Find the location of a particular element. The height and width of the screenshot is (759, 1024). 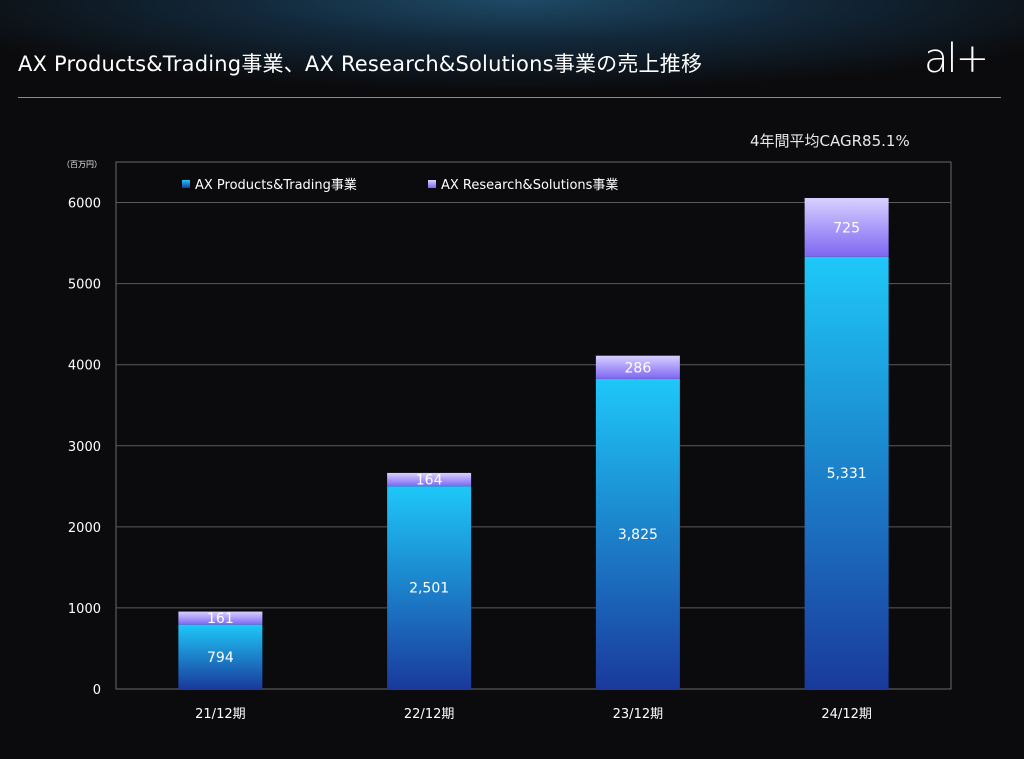

data-label-series-2: 164 is located at coordinates (429, 481).